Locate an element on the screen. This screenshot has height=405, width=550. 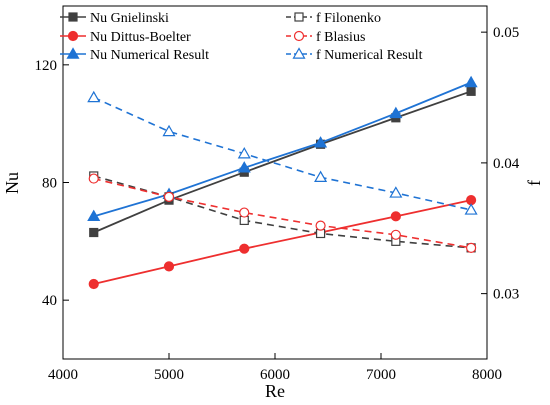
legend-label: Nu Numerical Result is located at coordinates (149, 55).